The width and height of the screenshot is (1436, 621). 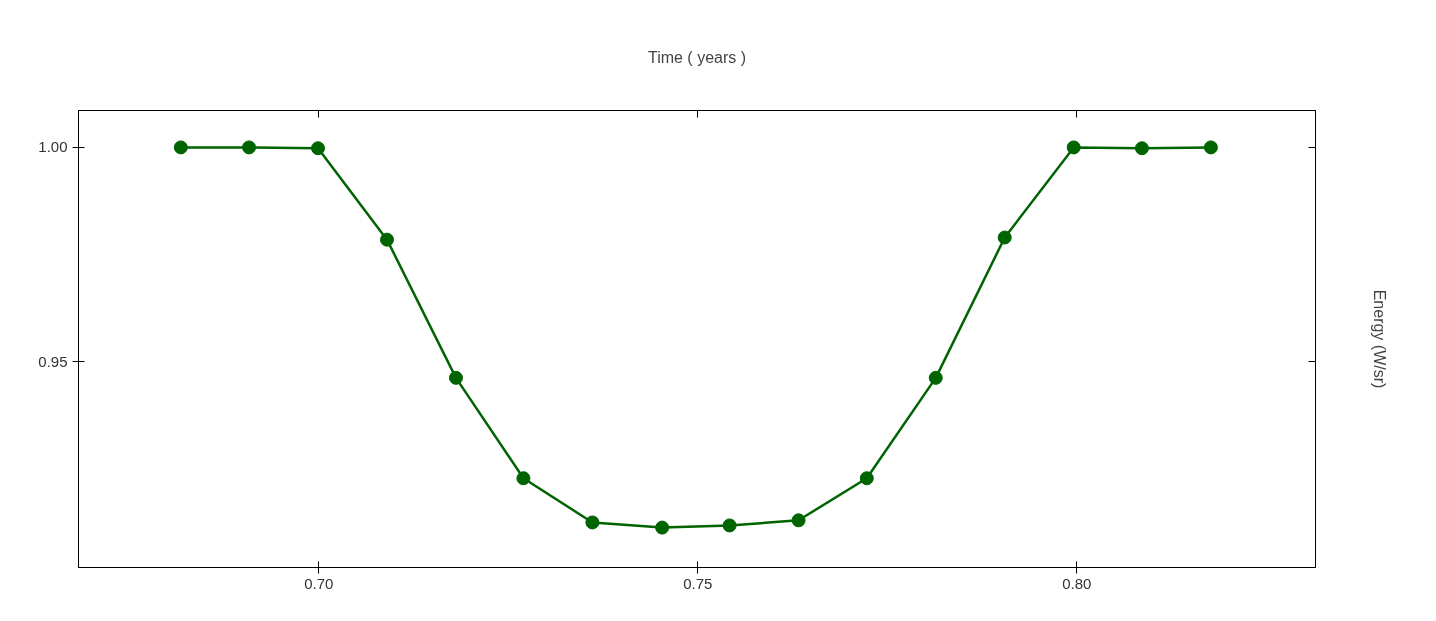 I want to click on y-axis-title: Energy (W/sr), so click(x=1379, y=339).